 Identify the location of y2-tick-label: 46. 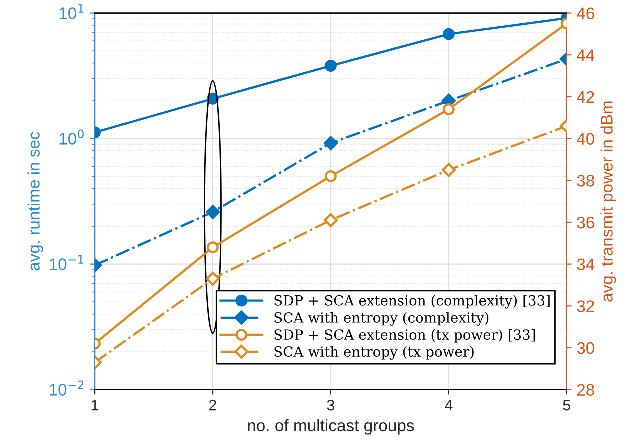
(585, 14).